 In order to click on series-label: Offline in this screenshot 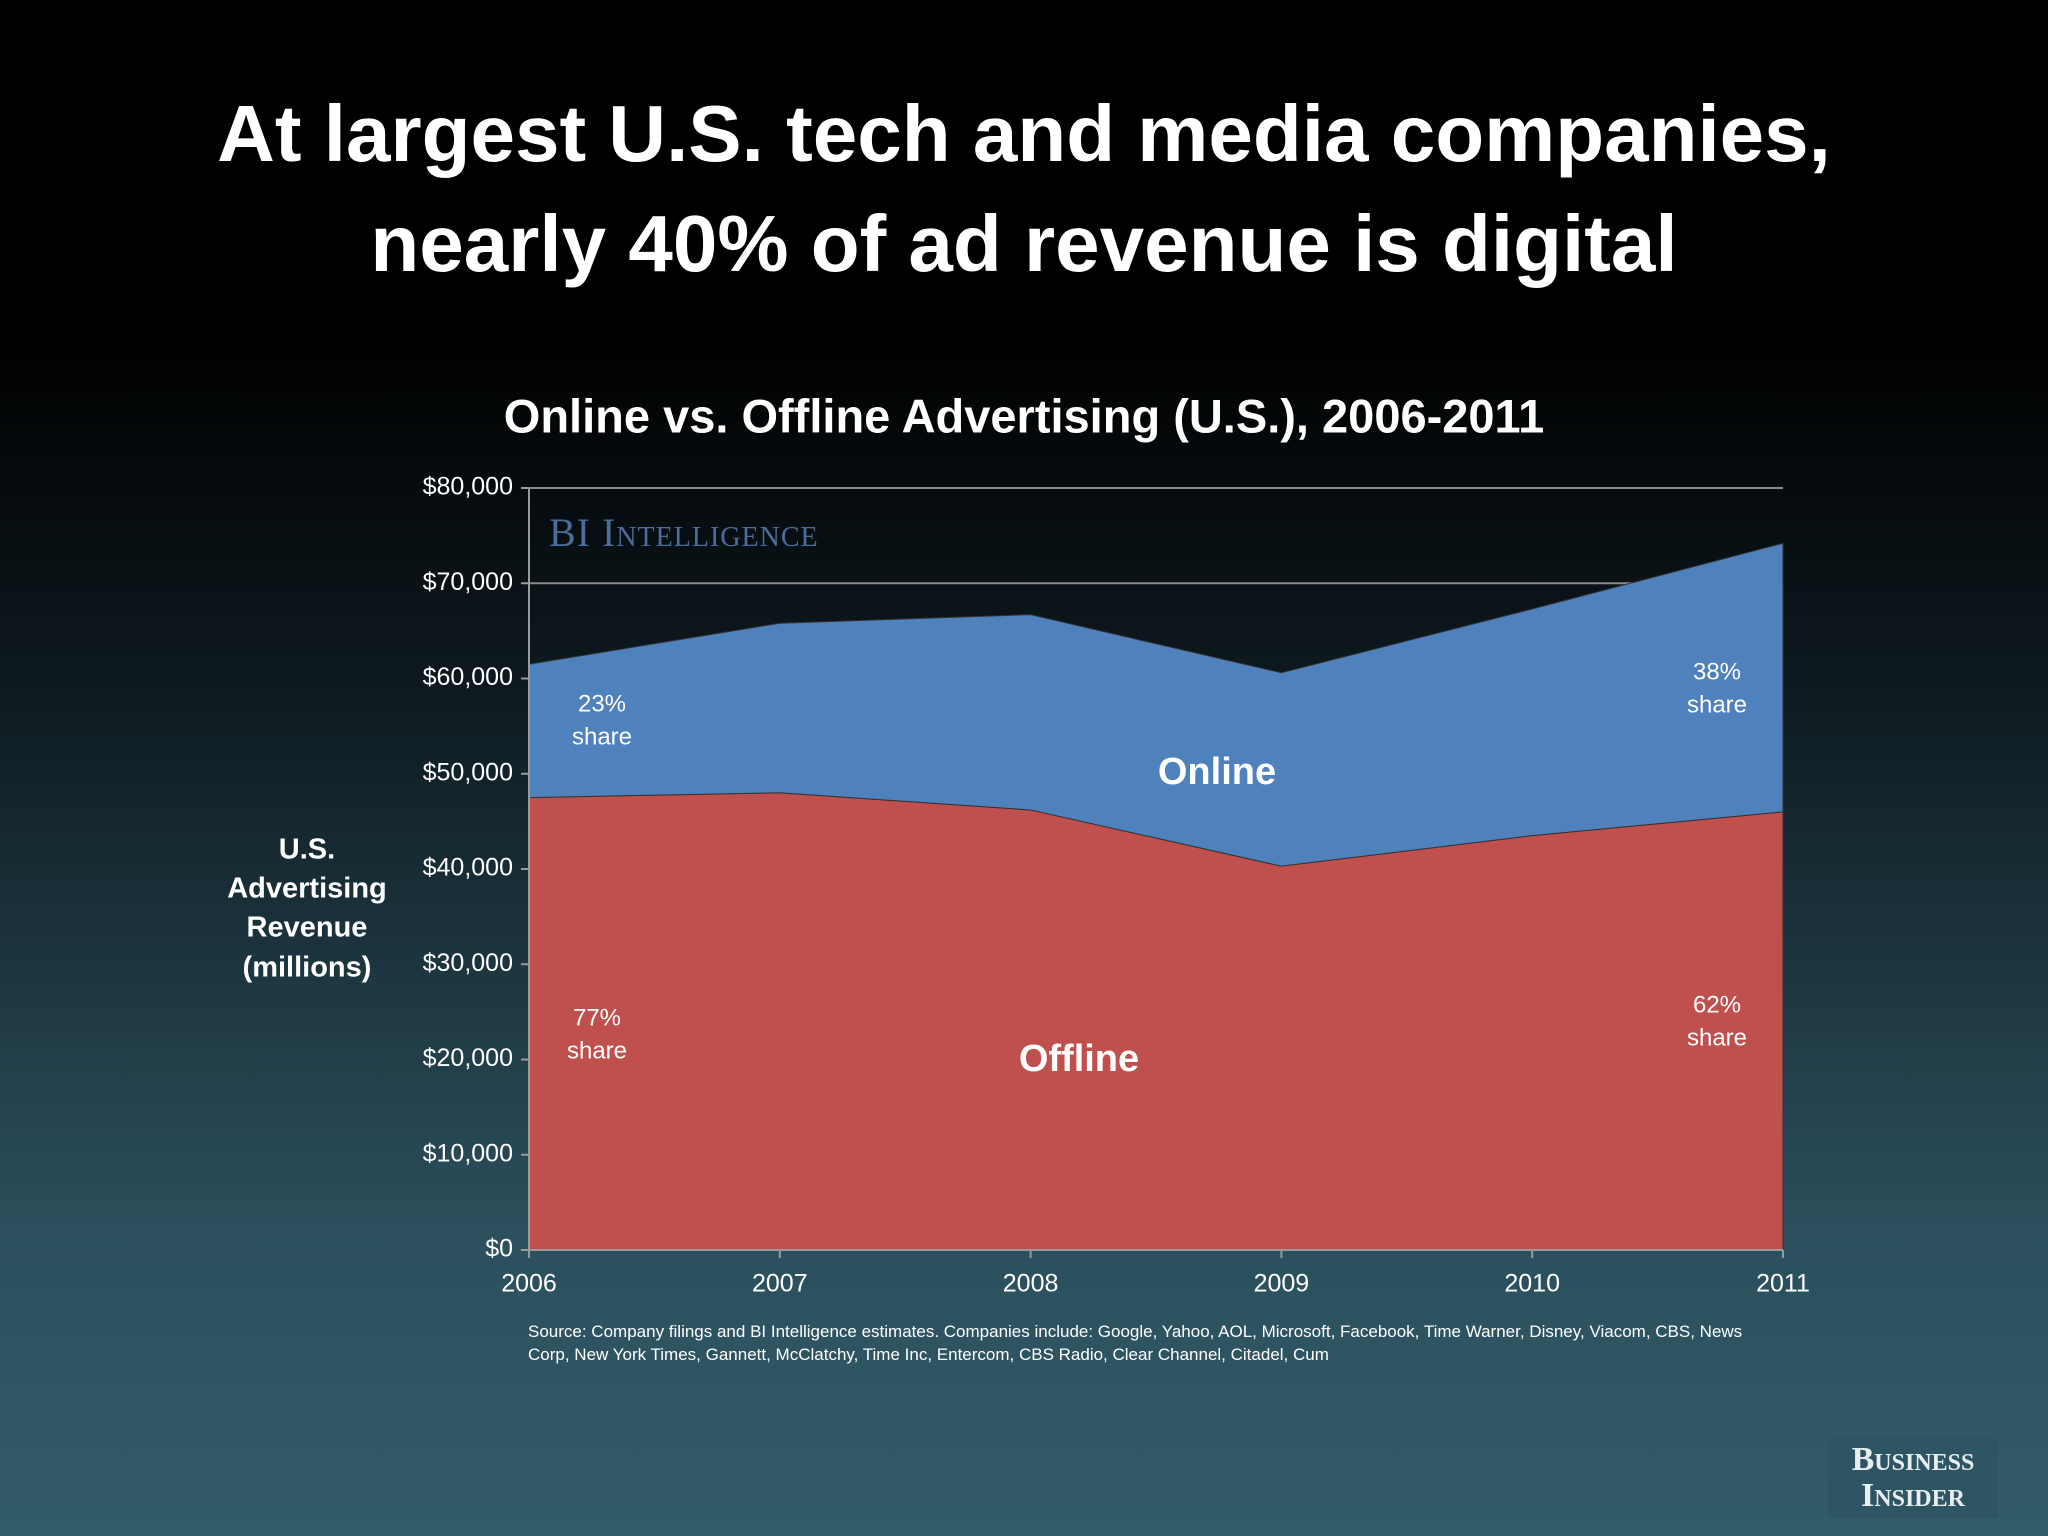, I will do `click(1079, 1059)`.